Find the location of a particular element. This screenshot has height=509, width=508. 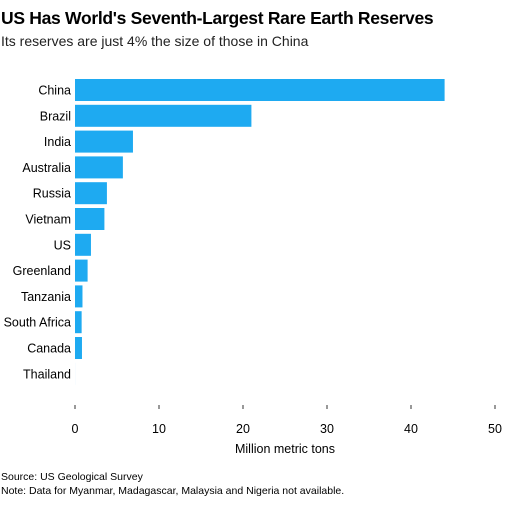

category-label: Greenland is located at coordinates (42, 271).